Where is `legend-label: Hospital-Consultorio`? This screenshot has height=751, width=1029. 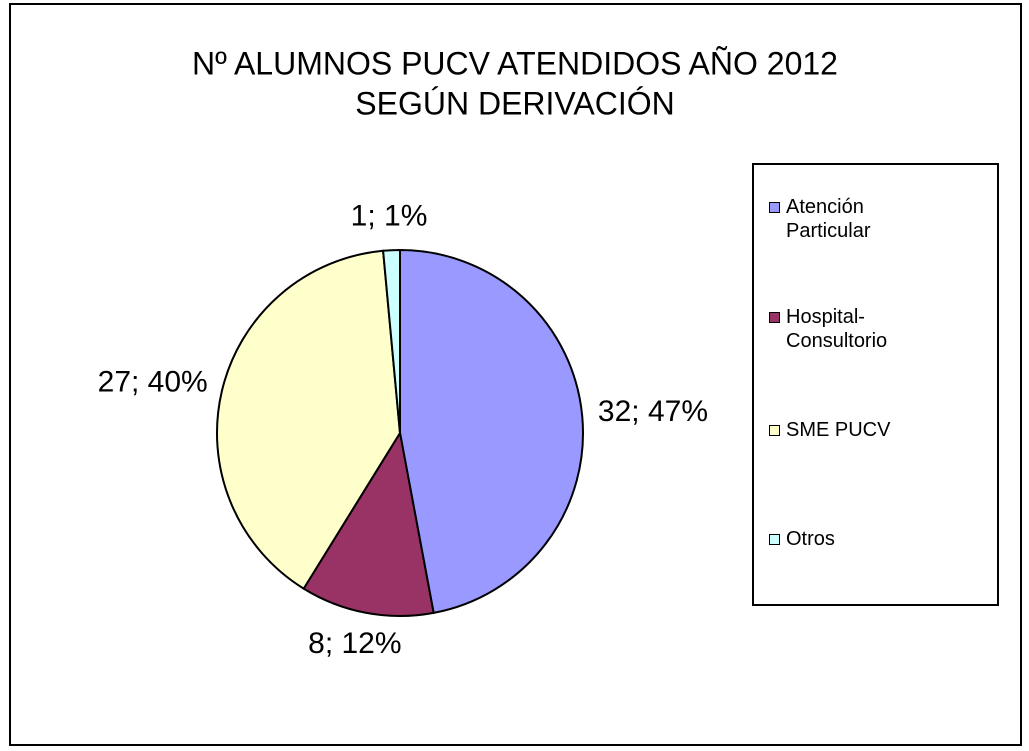
legend-label: Hospital-Consultorio is located at coordinates (837, 329).